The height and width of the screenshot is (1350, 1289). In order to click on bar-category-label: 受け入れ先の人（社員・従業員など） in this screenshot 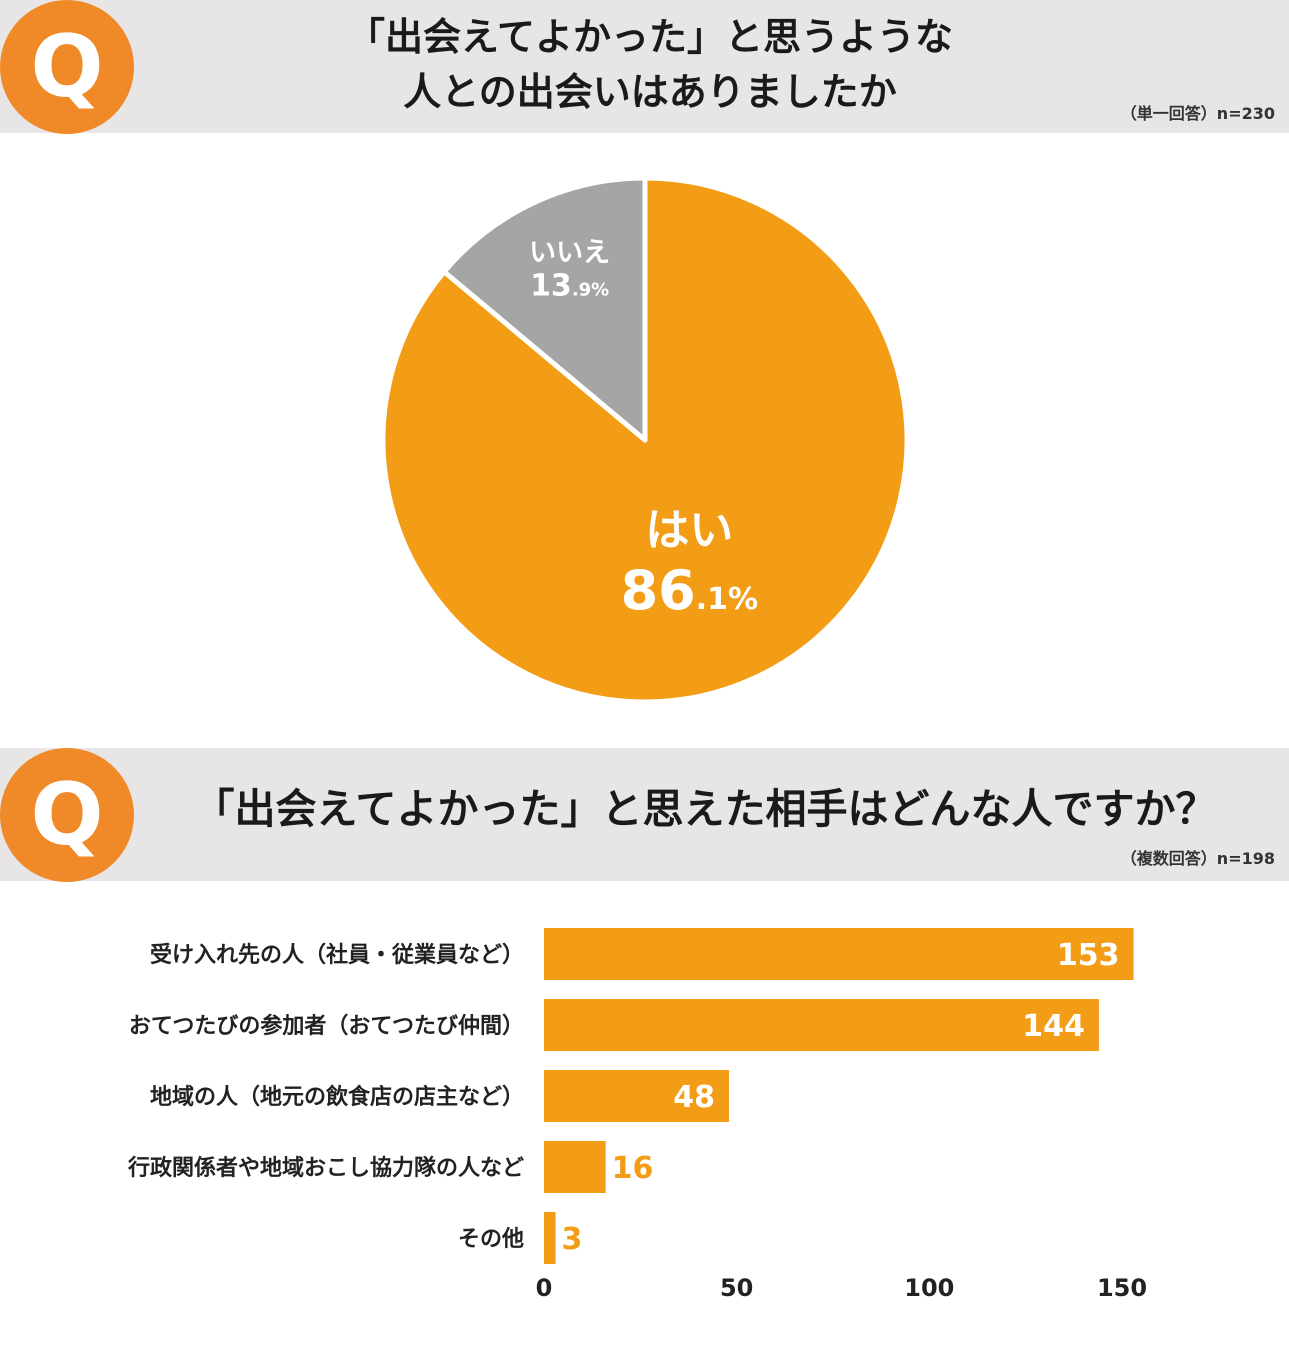, I will do `click(337, 955)`.